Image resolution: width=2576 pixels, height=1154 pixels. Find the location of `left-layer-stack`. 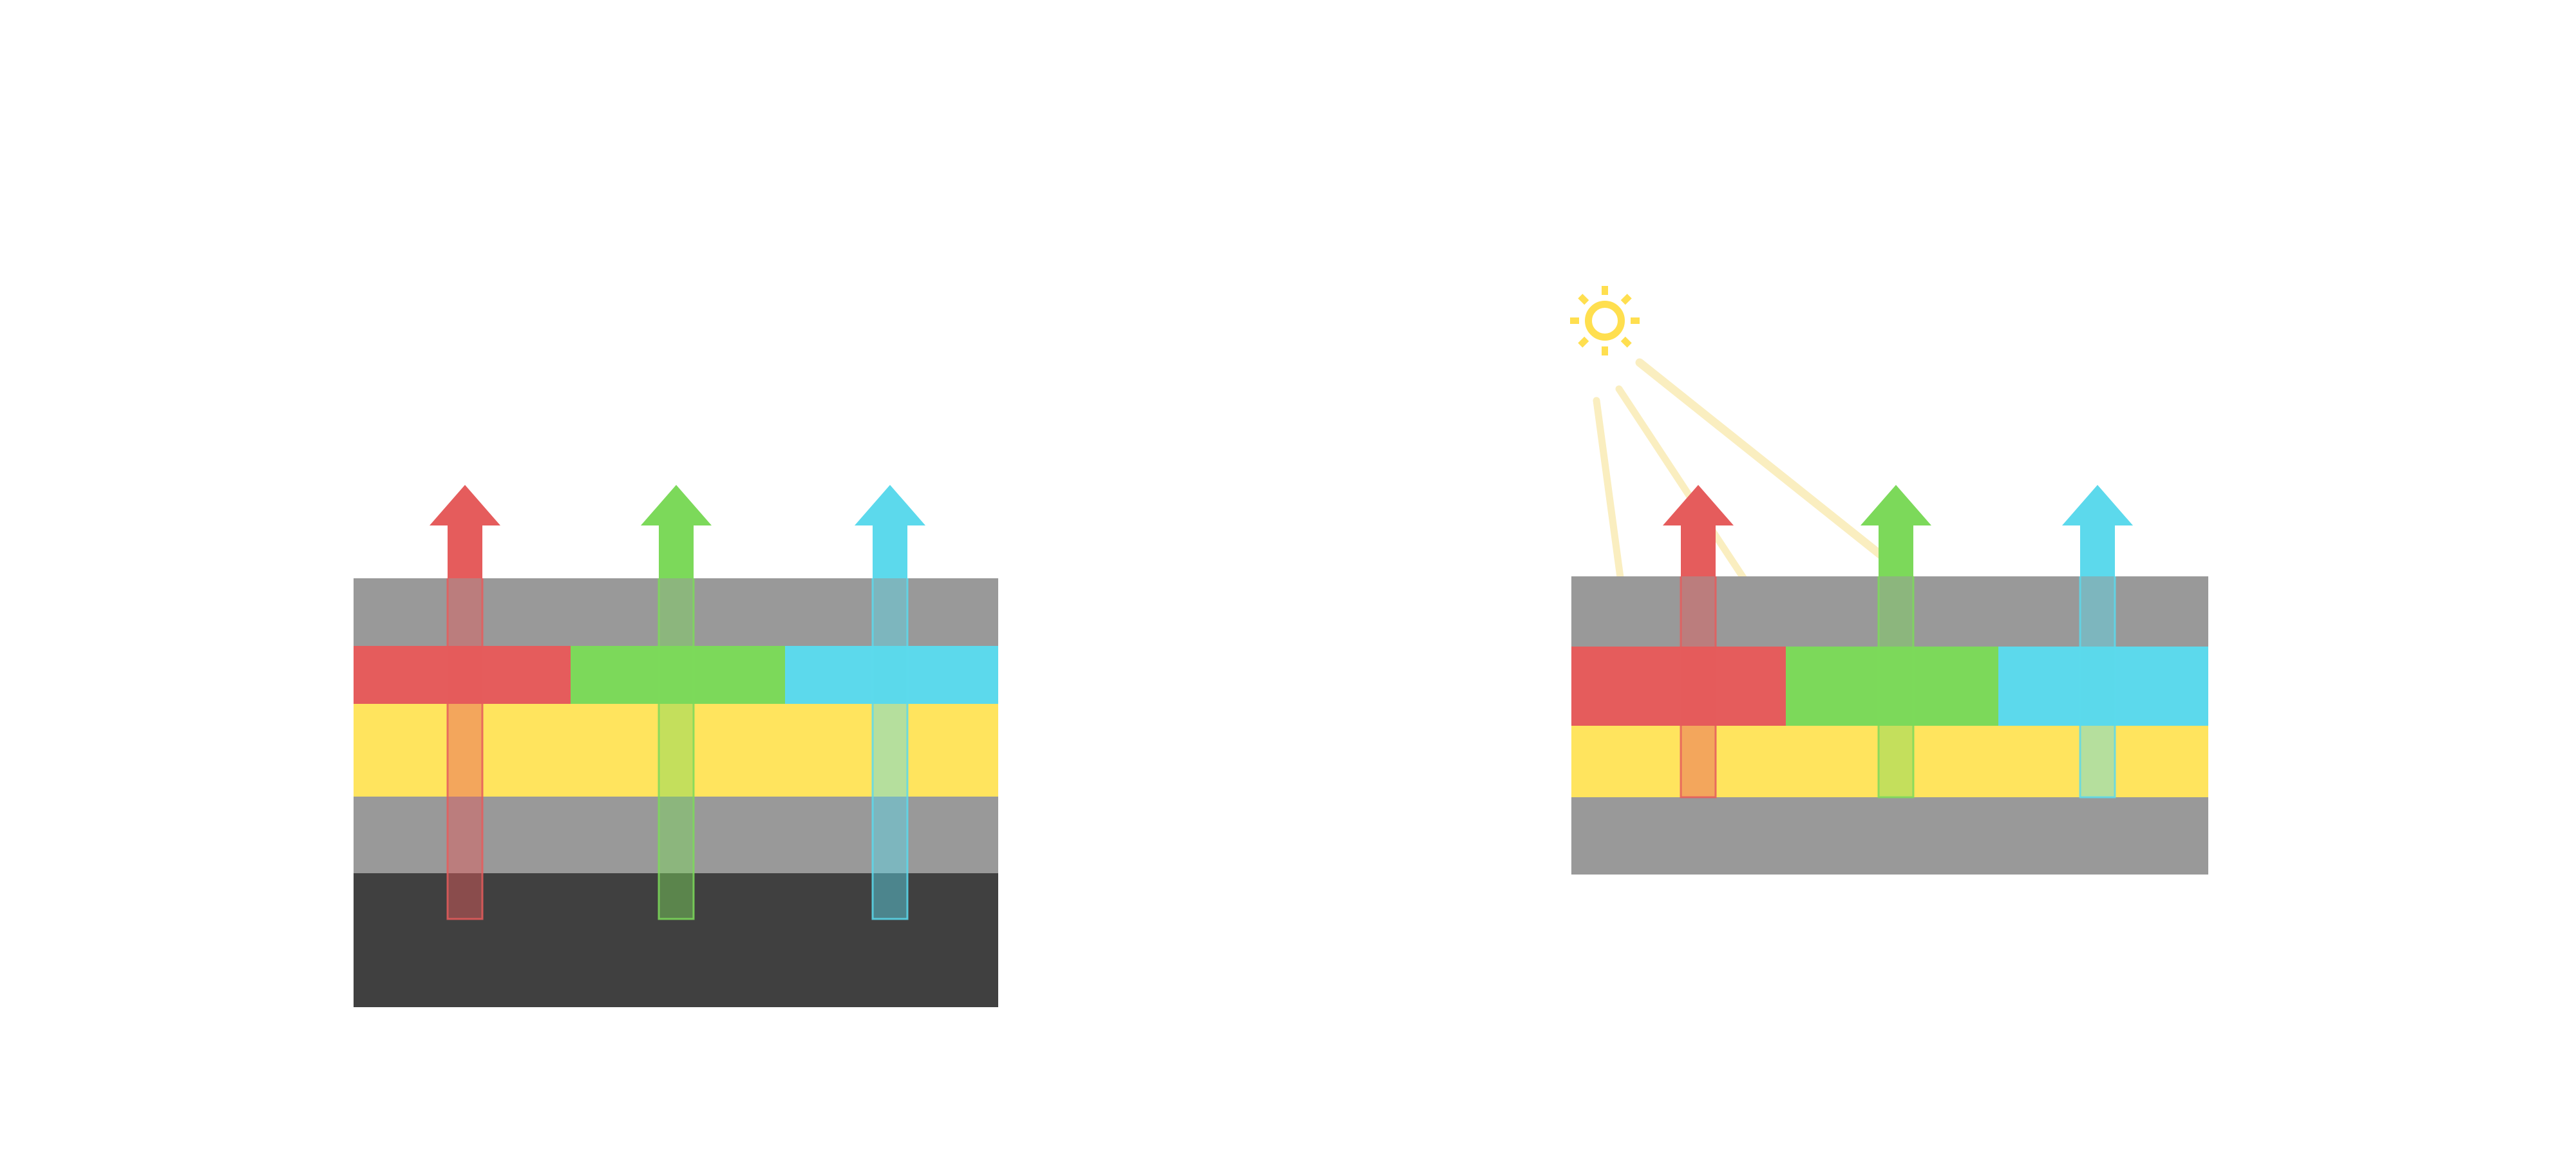

left-layer-stack is located at coordinates (676, 792).